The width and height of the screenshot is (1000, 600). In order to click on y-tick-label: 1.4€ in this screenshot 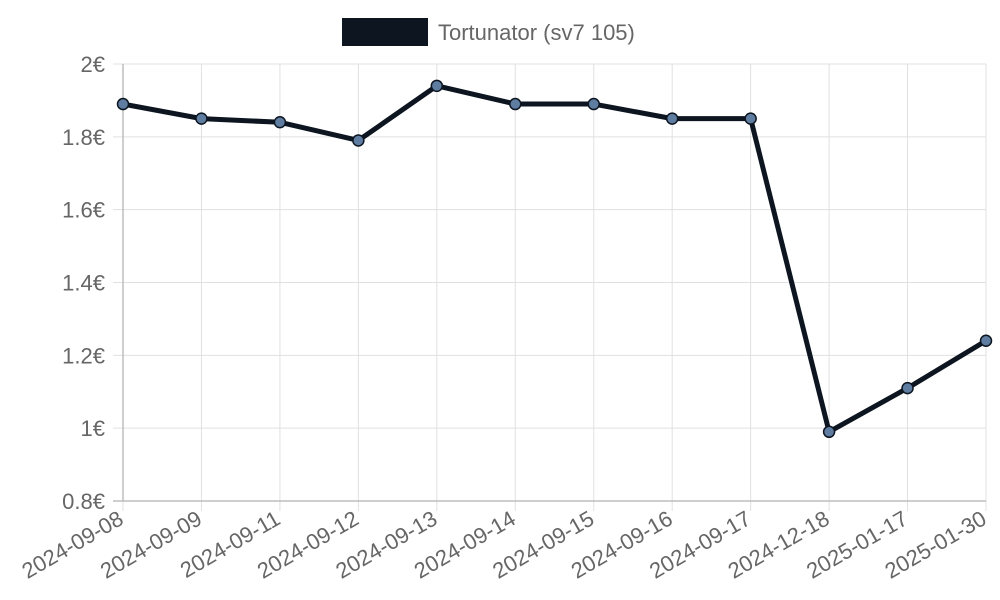, I will do `click(83, 283)`.